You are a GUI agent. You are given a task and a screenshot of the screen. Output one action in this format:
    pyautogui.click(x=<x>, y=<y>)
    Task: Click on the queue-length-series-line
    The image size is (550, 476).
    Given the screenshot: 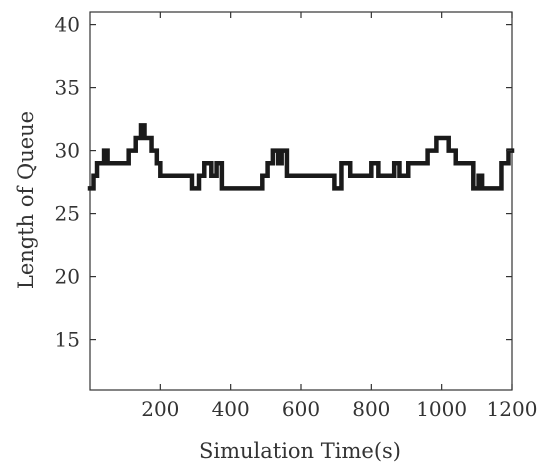 What is the action you would take?
    pyautogui.click(x=301, y=157)
    